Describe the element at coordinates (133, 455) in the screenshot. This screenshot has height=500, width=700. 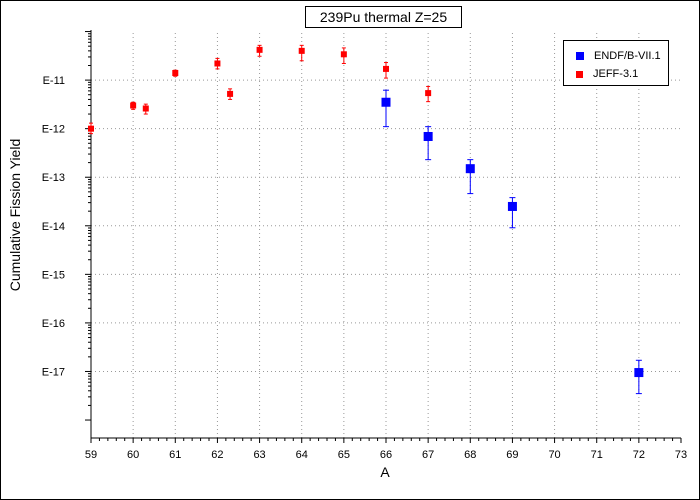
I see `x-tick-label: 60` at that location.